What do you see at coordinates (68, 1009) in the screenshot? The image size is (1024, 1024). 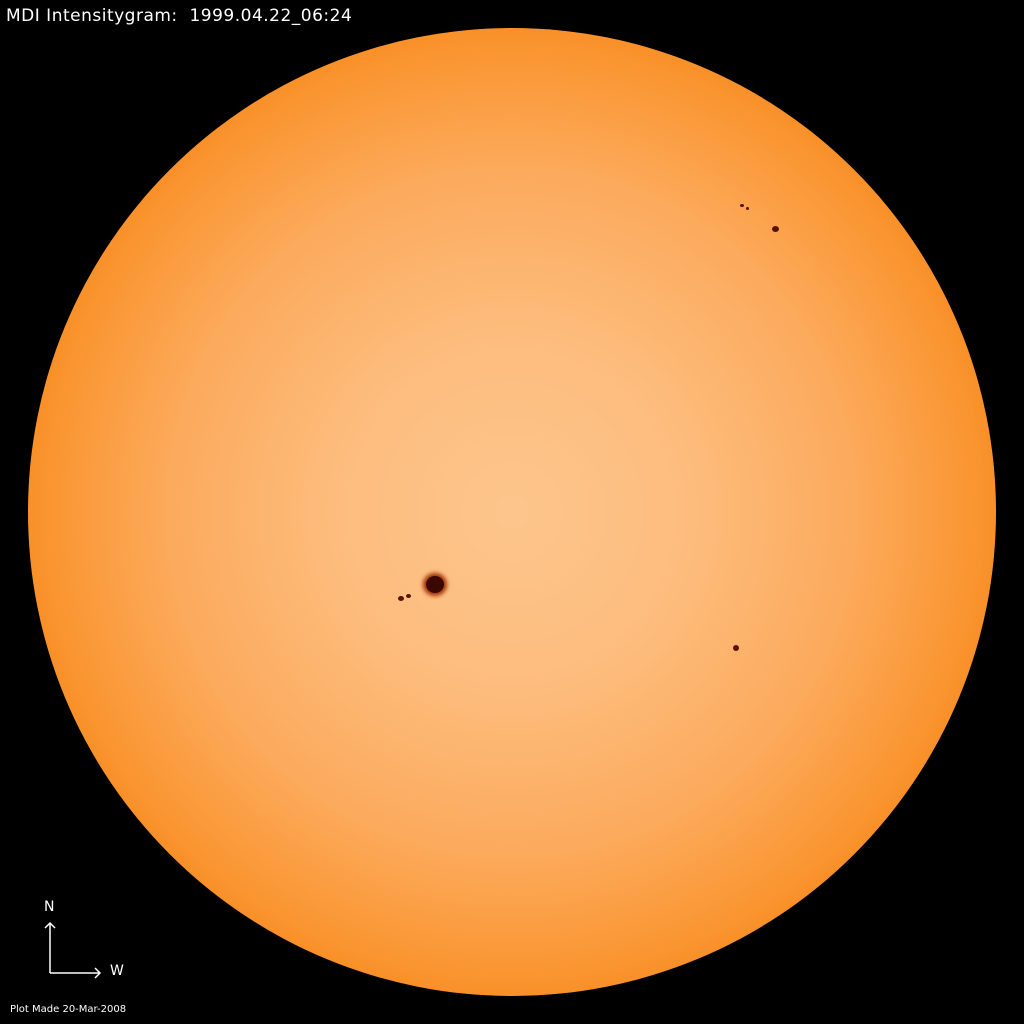 I see `plot-date: Plot Made 20-Mar-2008` at bounding box center [68, 1009].